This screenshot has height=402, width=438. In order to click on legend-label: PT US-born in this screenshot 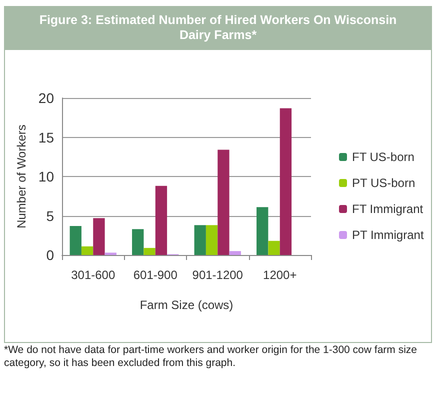, I will do `click(384, 183)`.